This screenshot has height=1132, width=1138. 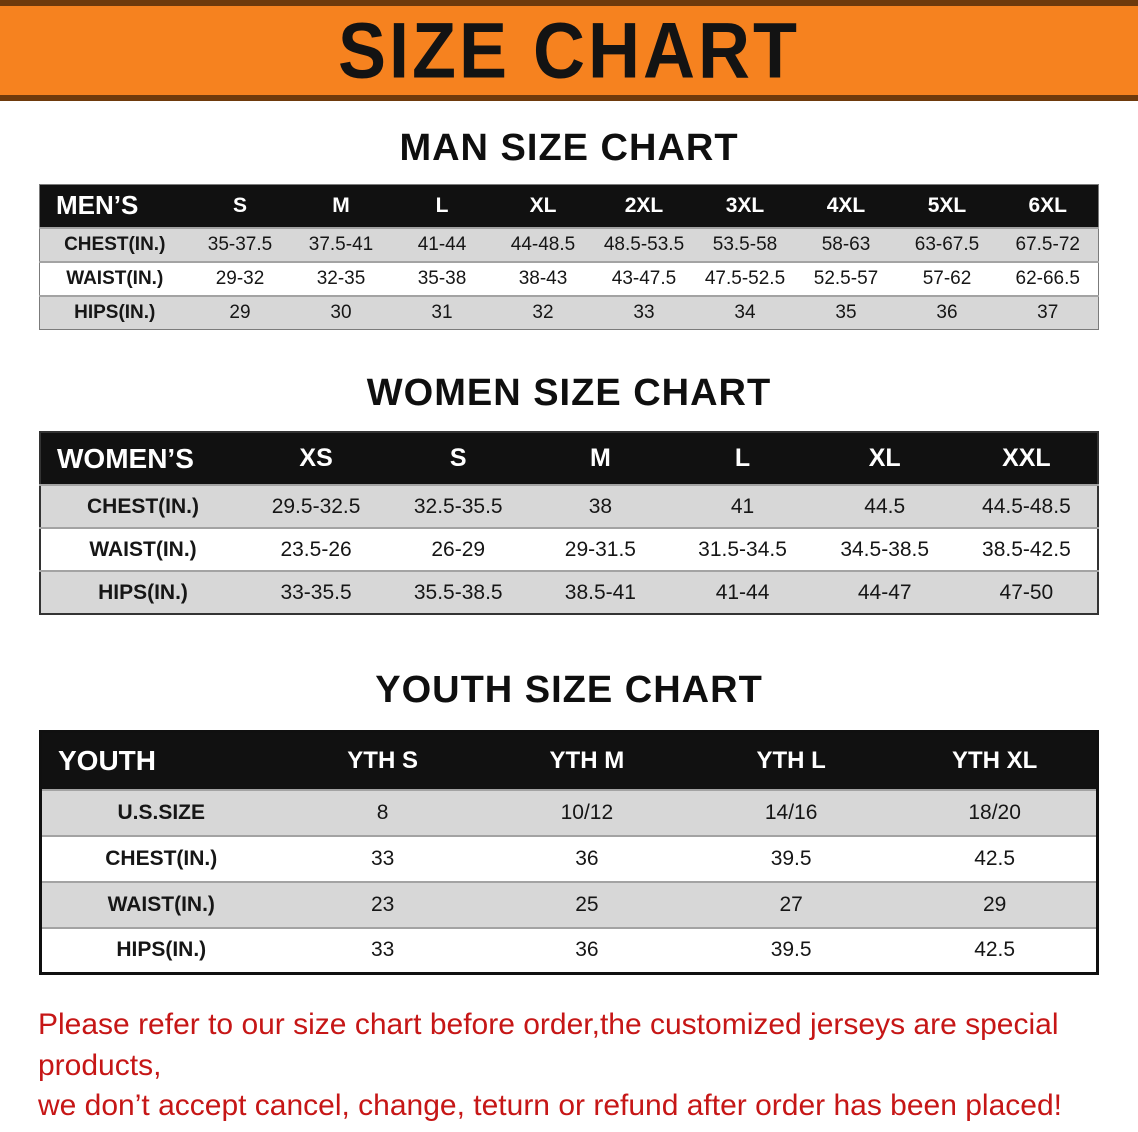 What do you see at coordinates (587, 812) in the screenshot?
I see `size-cell: 10/12` at bounding box center [587, 812].